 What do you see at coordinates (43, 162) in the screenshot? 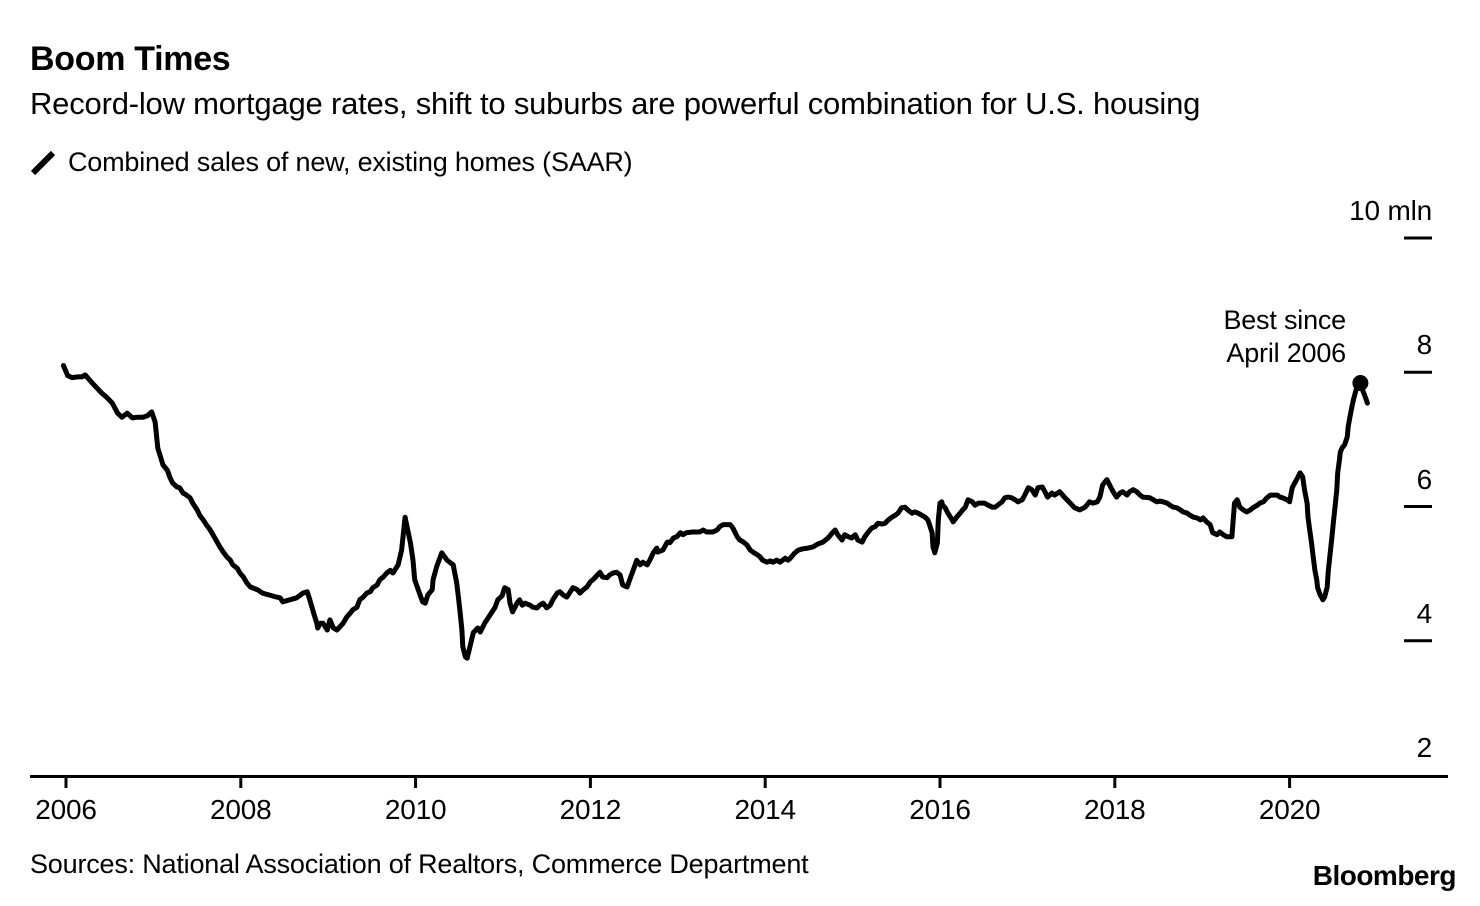
I see `legend-diagonal-line-icon` at bounding box center [43, 162].